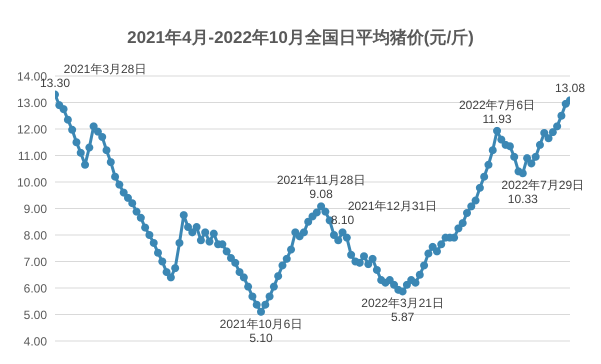 Image resolution: width=601 pixels, height=364 pixels. What do you see at coordinates (543, 185) in the screenshot?
I see `annotation: 2022年7月29日` at bounding box center [543, 185].